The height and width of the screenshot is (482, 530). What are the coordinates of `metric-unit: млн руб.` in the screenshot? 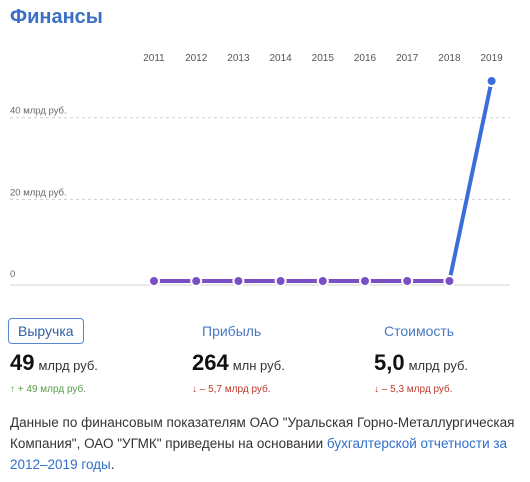 It's located at (258, 365).